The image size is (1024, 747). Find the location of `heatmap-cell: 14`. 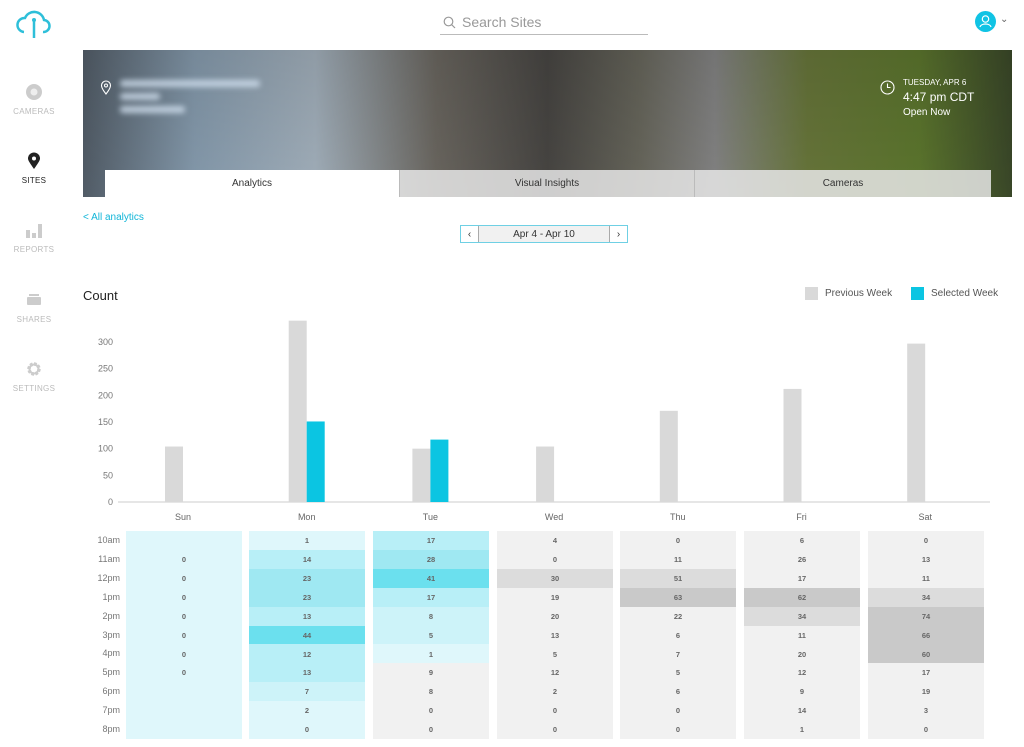

heatmap-cell: 14 is located at coordinates (802, 711).